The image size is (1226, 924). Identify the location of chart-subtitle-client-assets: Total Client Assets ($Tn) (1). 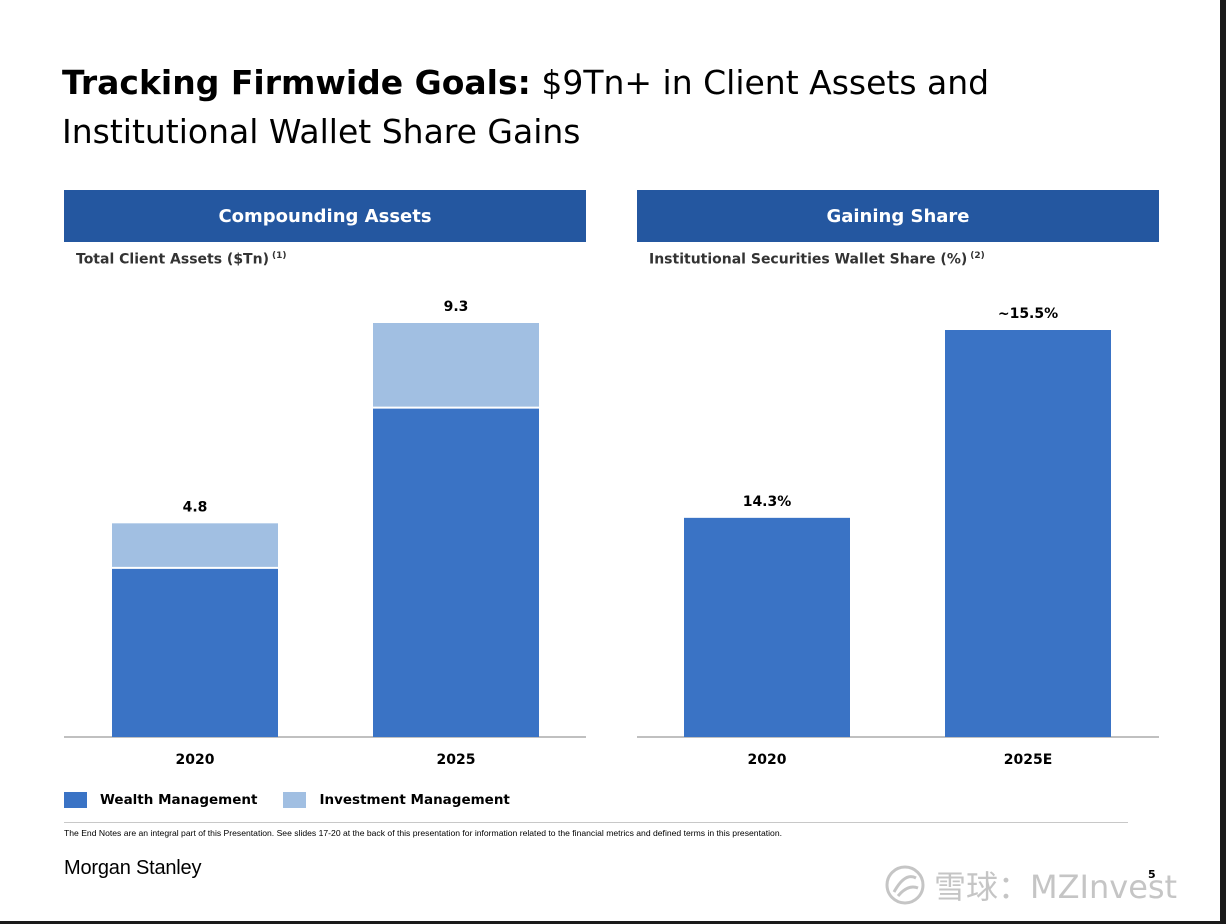
(181, 259).